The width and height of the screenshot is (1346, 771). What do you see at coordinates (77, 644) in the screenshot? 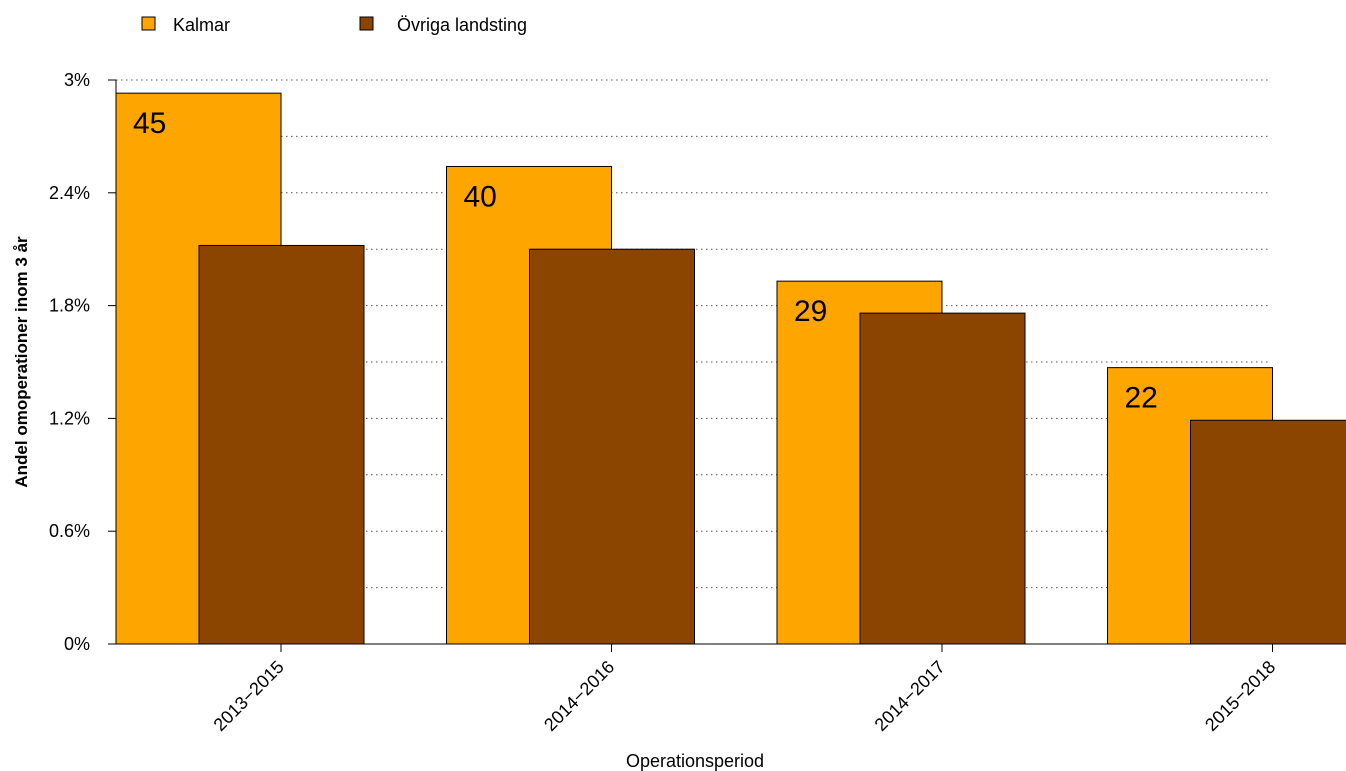
I see `y-tick-label: 0%` at bounding box center [77, 644].